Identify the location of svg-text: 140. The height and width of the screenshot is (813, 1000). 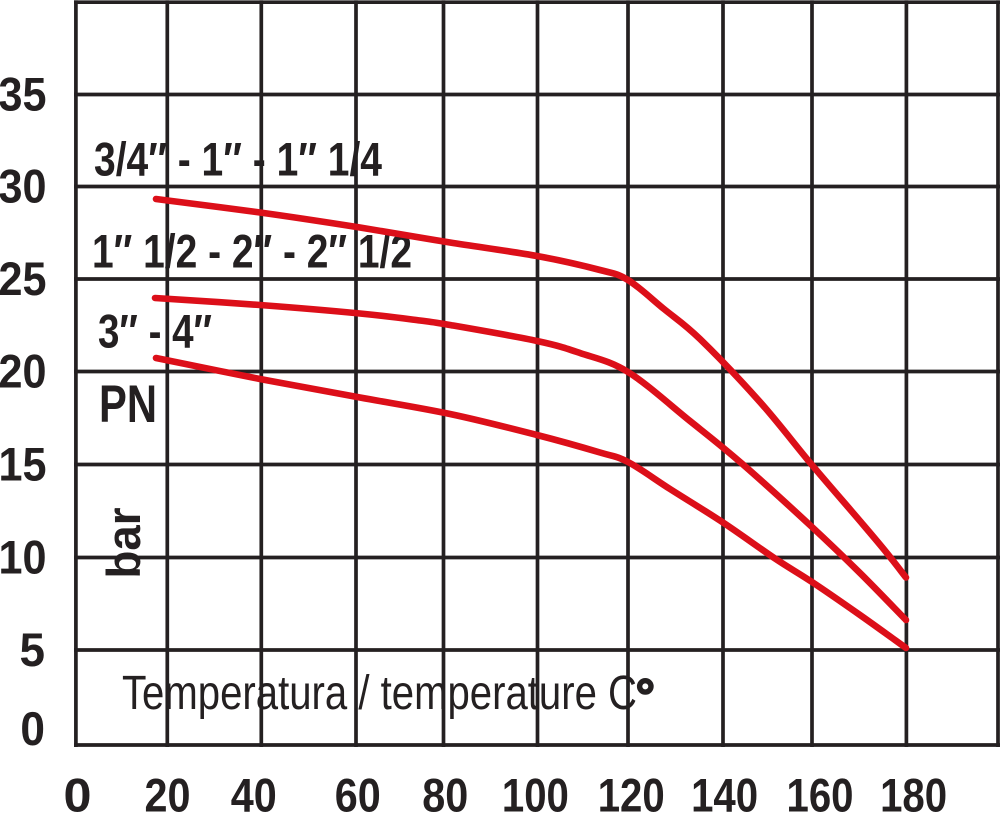
(724, 791).